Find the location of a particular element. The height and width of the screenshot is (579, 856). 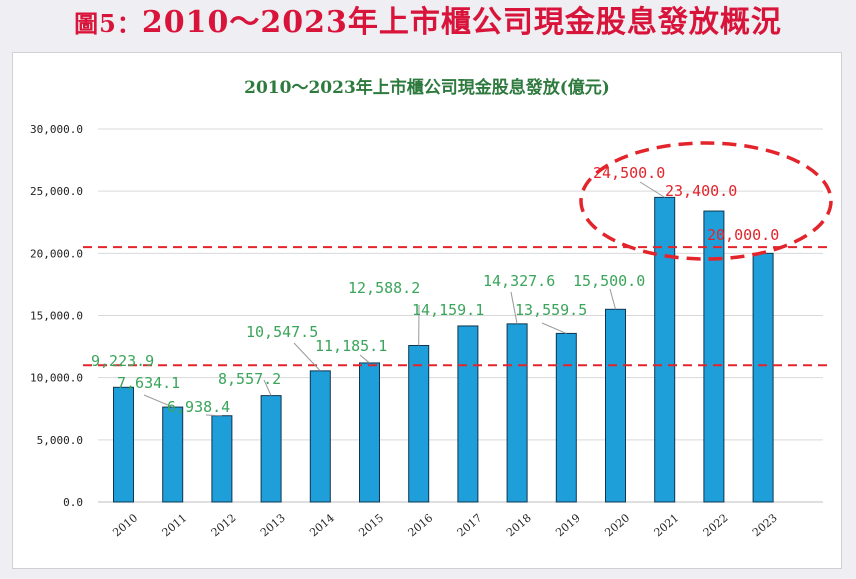

y-tick-label: 5,000.0 is located at coordinates (60, 440).